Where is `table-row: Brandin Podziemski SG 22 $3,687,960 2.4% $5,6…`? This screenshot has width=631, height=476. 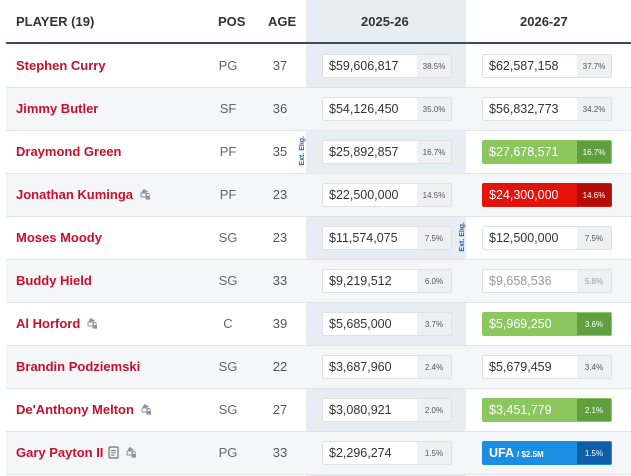 table-row: Brandin Podziemski SG 22 $3,687,960 2.4% $5,6… is located at coordinates (318, 367).